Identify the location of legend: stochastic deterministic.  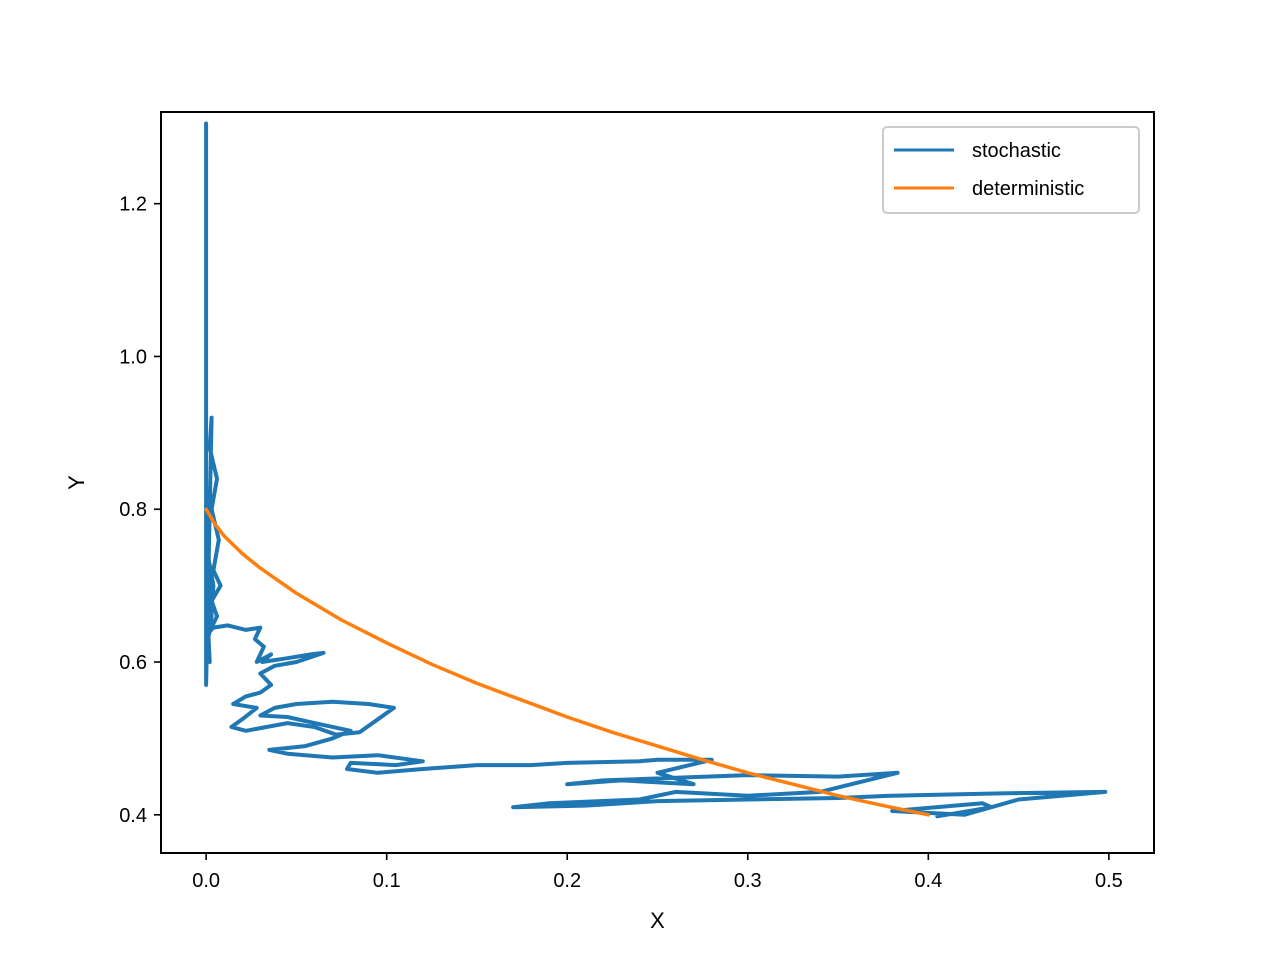
(1011, 170).